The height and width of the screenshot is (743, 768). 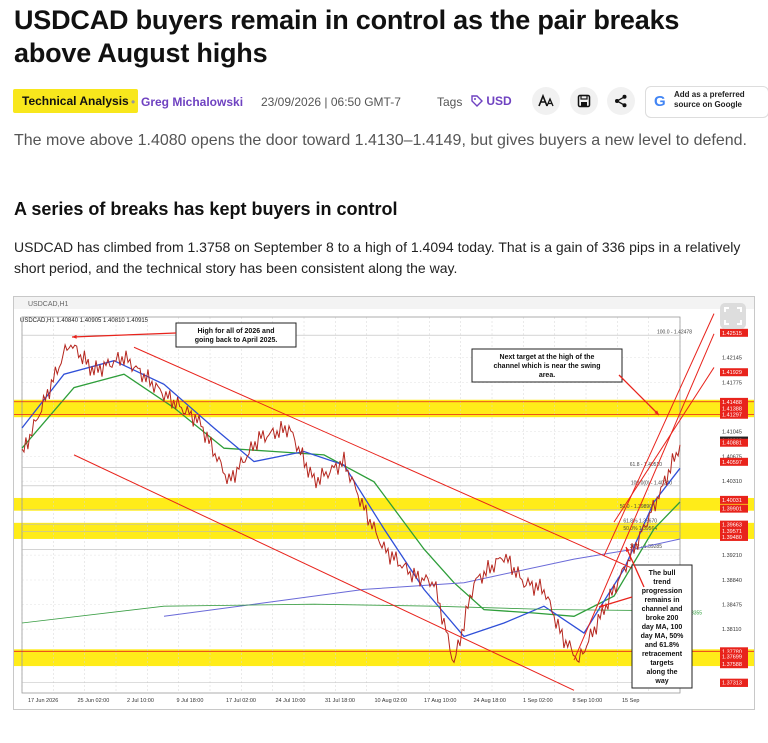 What do you see at coordinates (661, 600) in the screenshot?
I see `annotation-line: remains in` at bounding box center [661, 600].